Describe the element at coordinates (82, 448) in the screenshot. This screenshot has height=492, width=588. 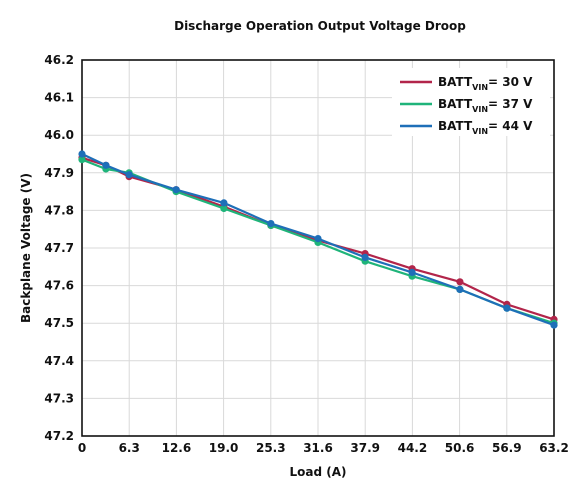
I see `x-tick-label: 0` at that location.